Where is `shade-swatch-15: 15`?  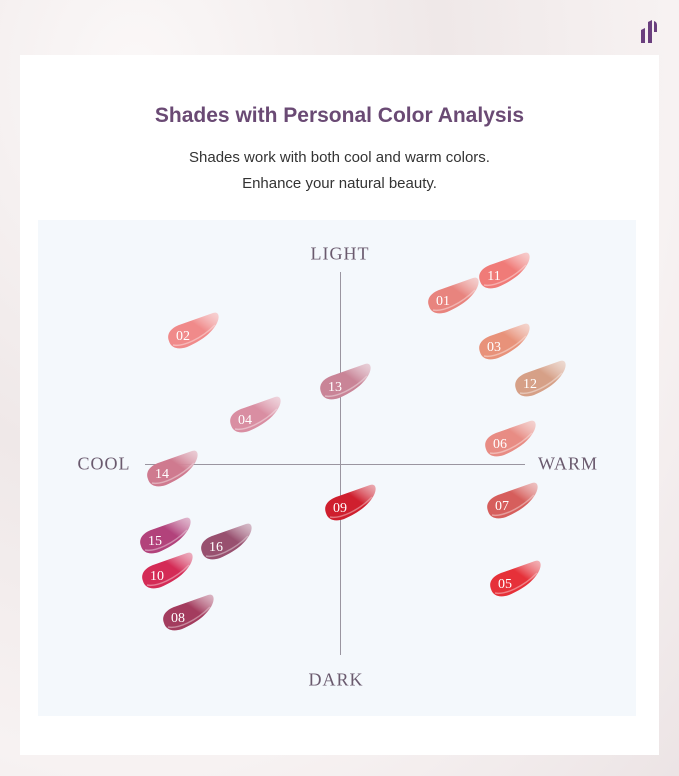
shade-swatch-15: 15 is located at coordinates (167, 536).